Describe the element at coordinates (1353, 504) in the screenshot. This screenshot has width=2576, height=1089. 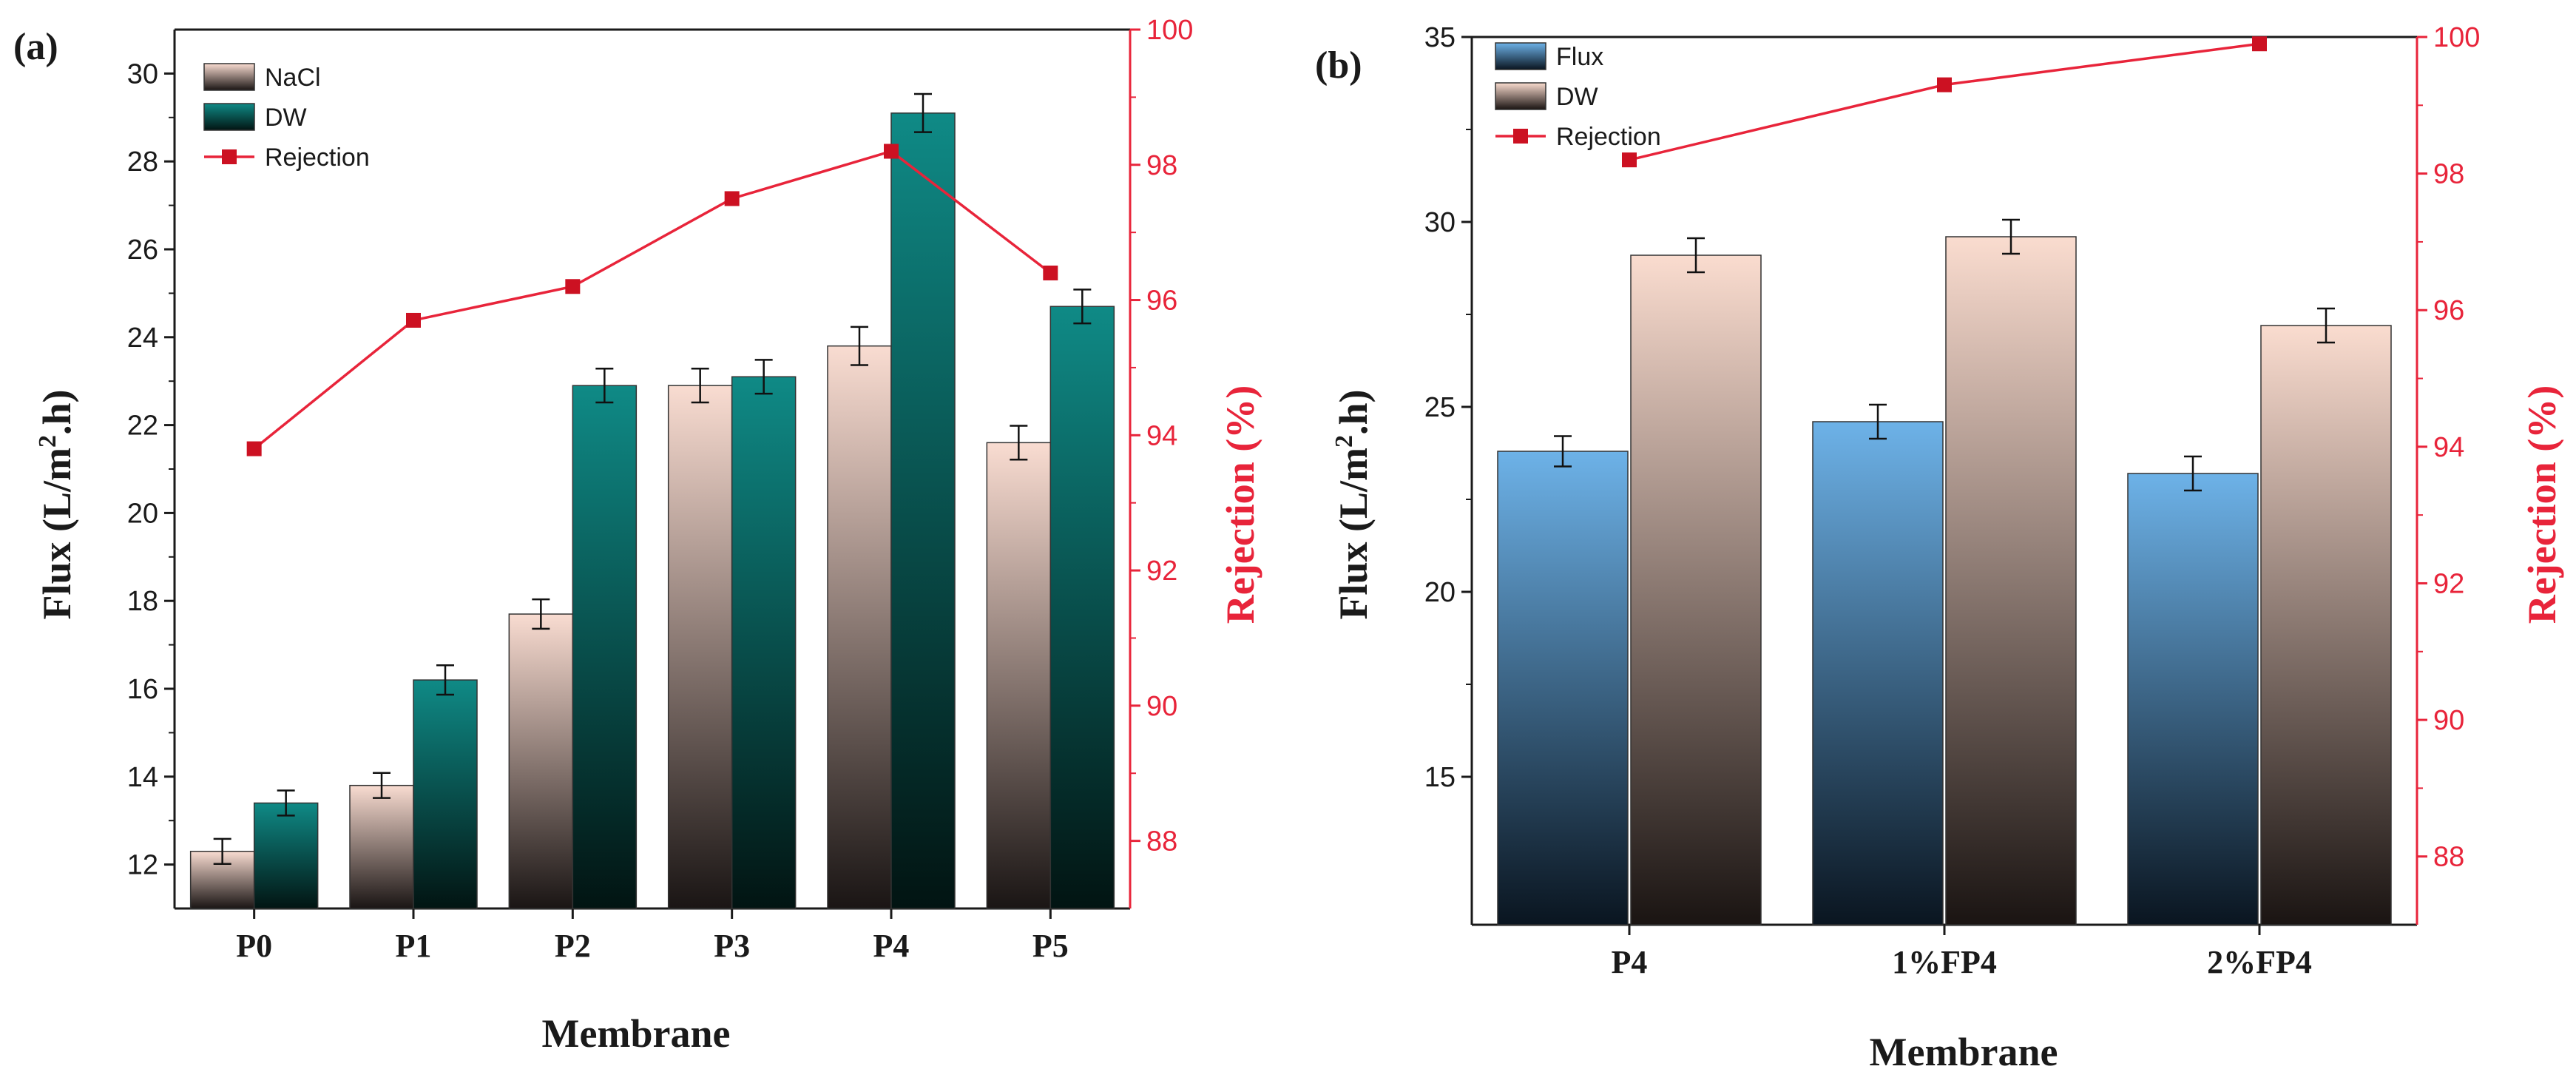
I see `y-axis-title-b: Flux (L/m2.h)` at that location.